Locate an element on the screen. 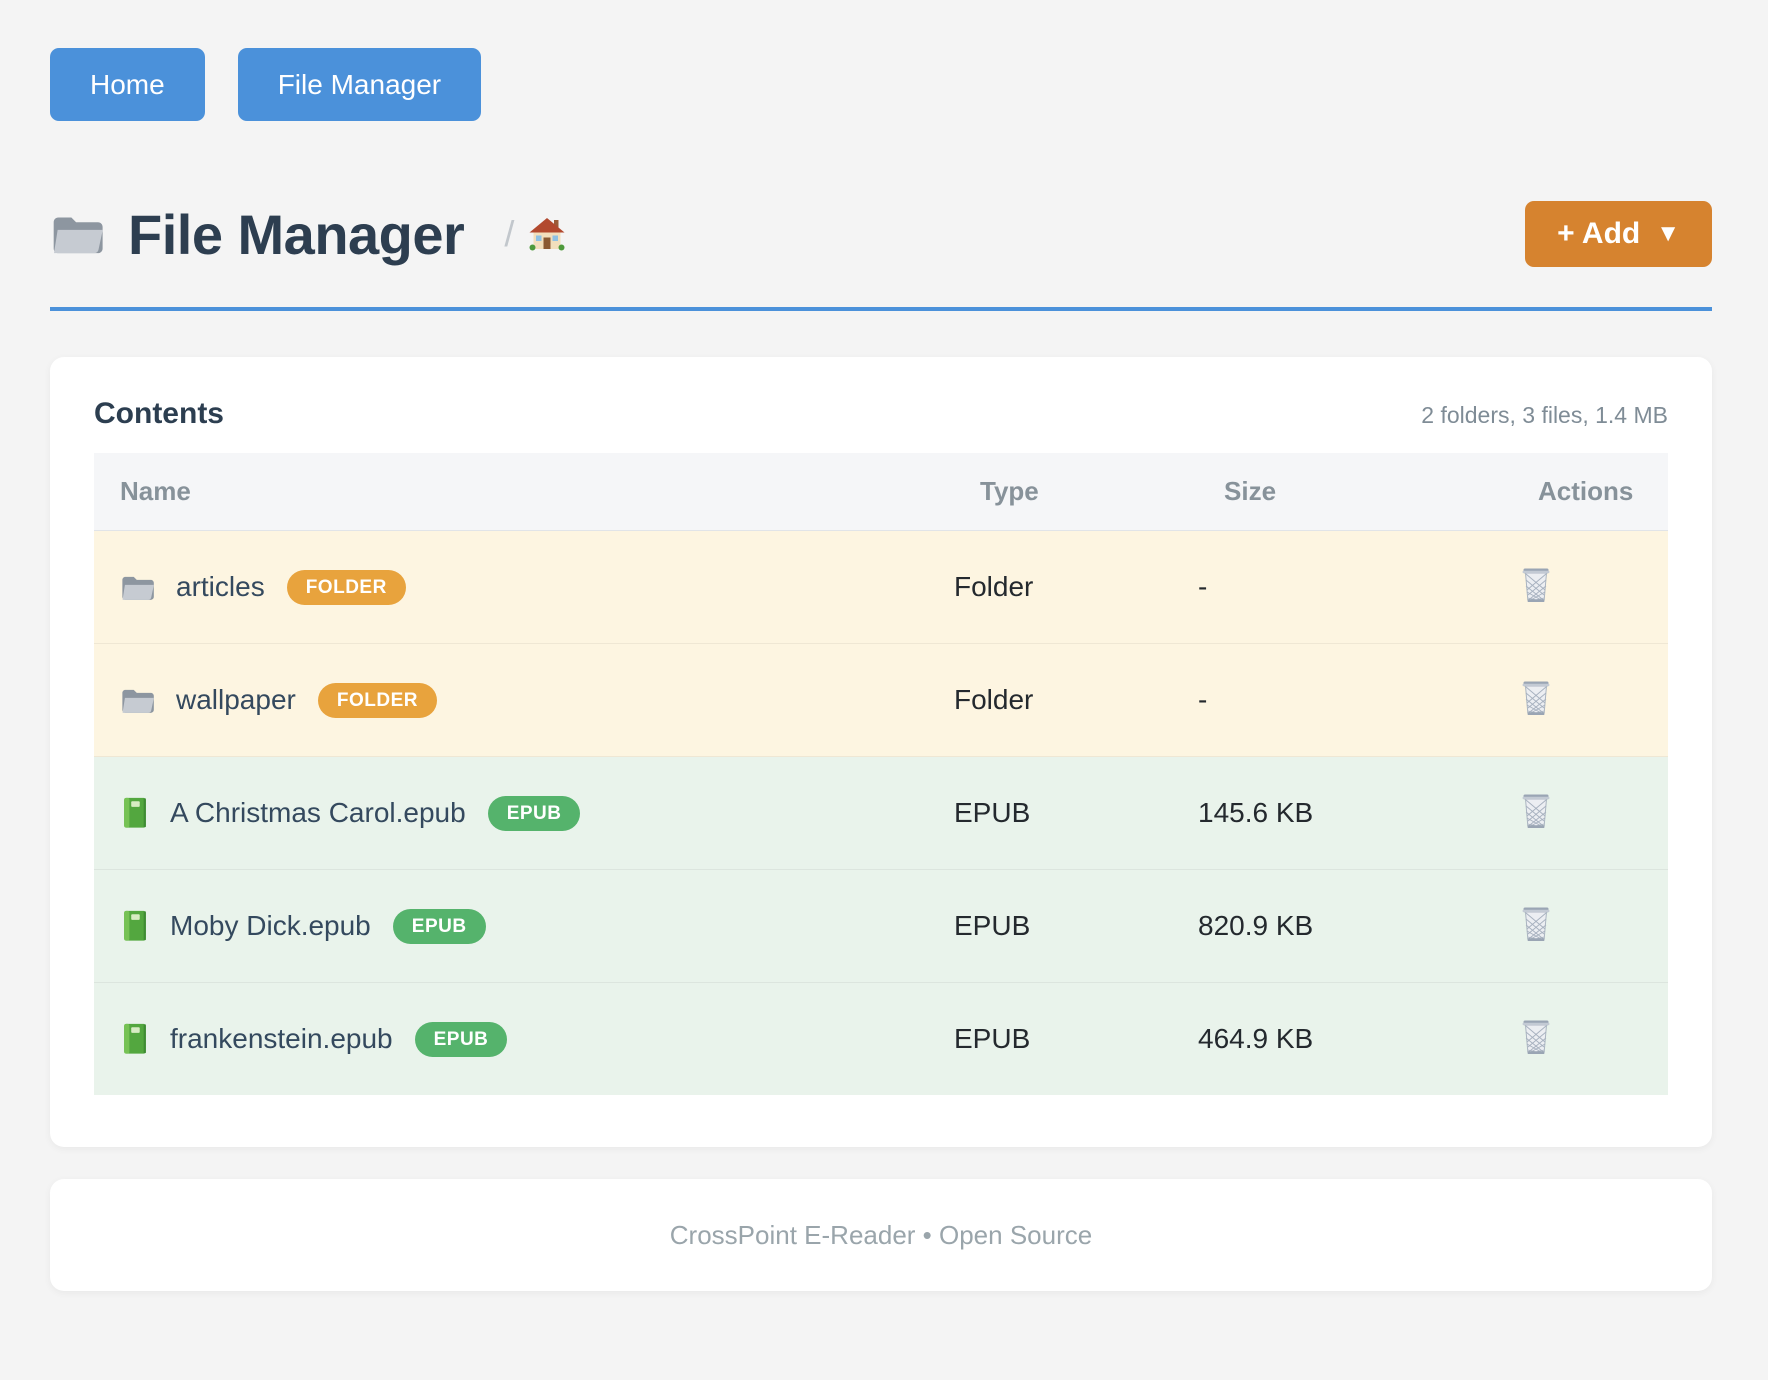 The image size is (1768, 1380). column-header-type: Type is located at coordinates (1076, 492).